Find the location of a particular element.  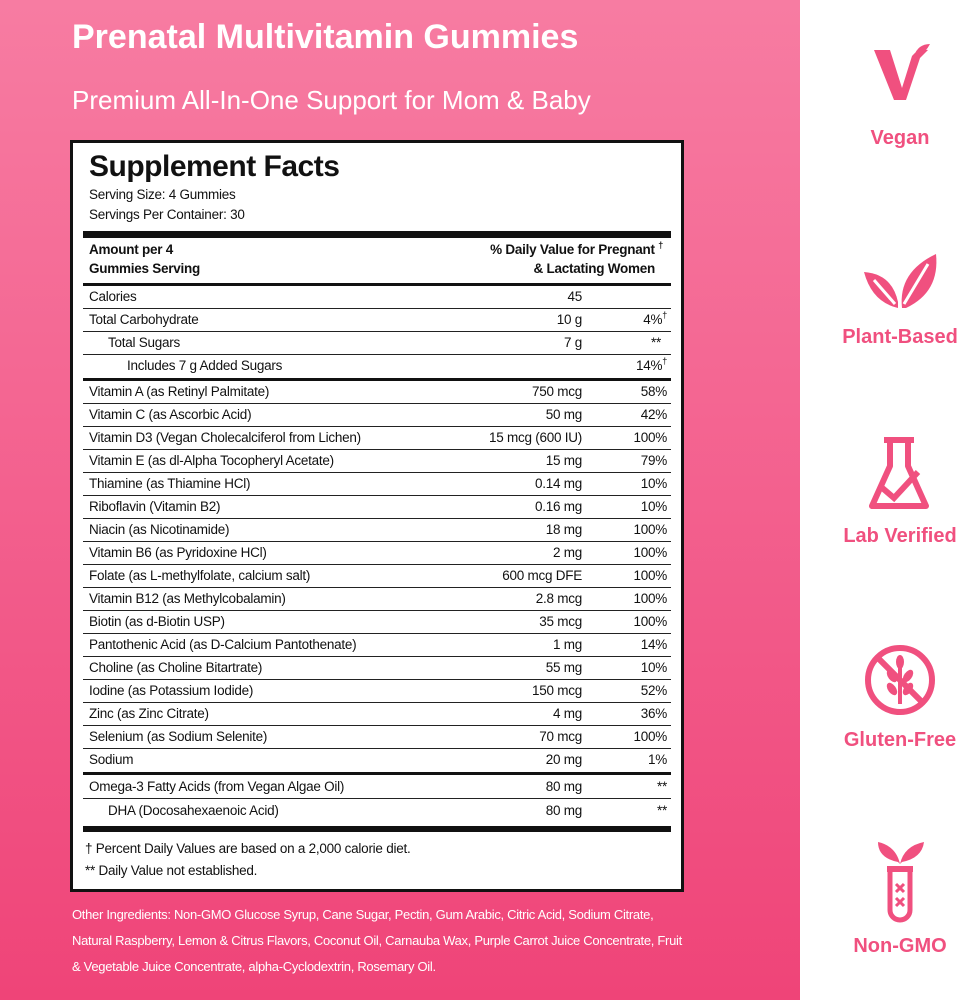

nutrient-row: Includes 7 g Added Sugars 14%† is located at coordinates (377, 366).